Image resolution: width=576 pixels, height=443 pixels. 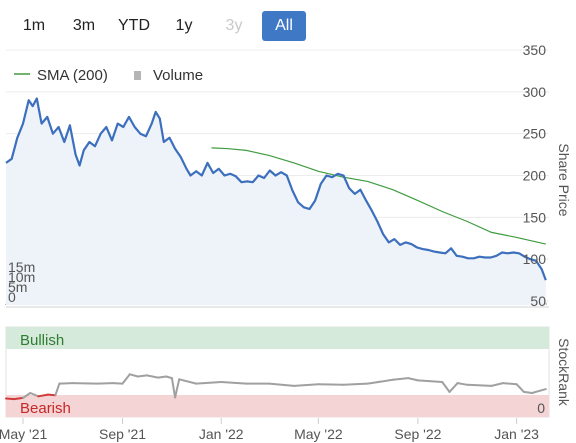 What do you see at coordinates (277, 406) in the screenshot?
I see `bearish-zone` at bounding box center [277, 406].